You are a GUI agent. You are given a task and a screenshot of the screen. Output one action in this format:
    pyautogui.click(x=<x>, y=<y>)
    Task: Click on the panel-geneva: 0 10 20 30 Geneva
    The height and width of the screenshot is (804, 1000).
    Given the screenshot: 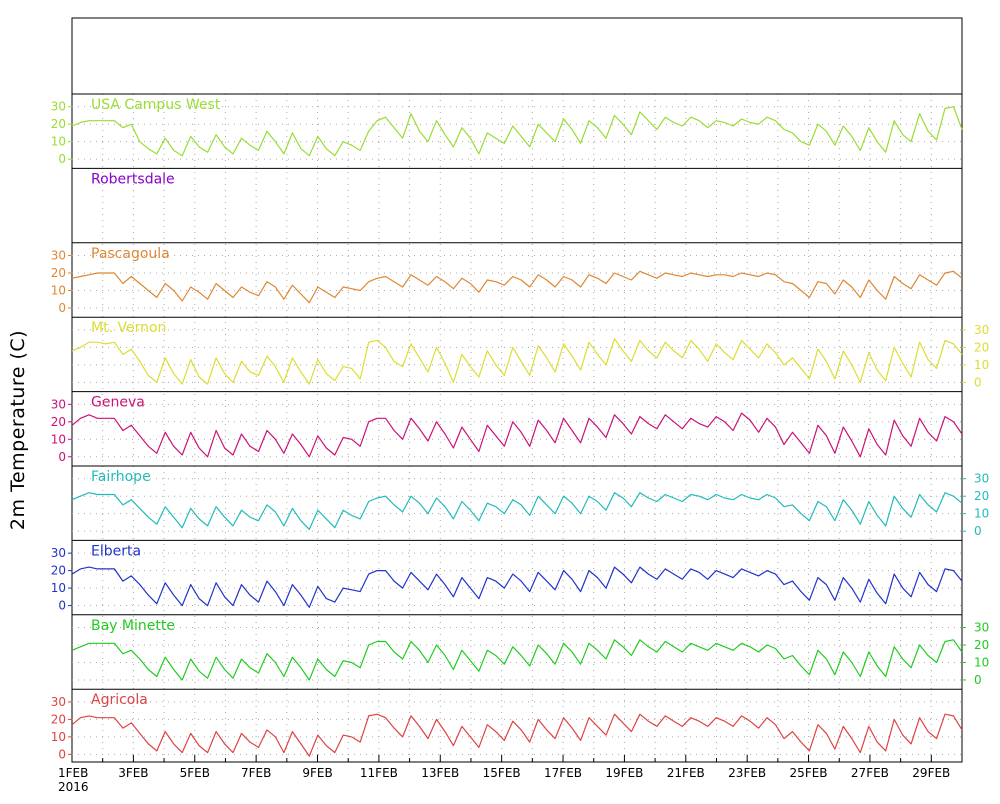 What is the action you would take?
    pyautogui.click(x=507, y=427)
    